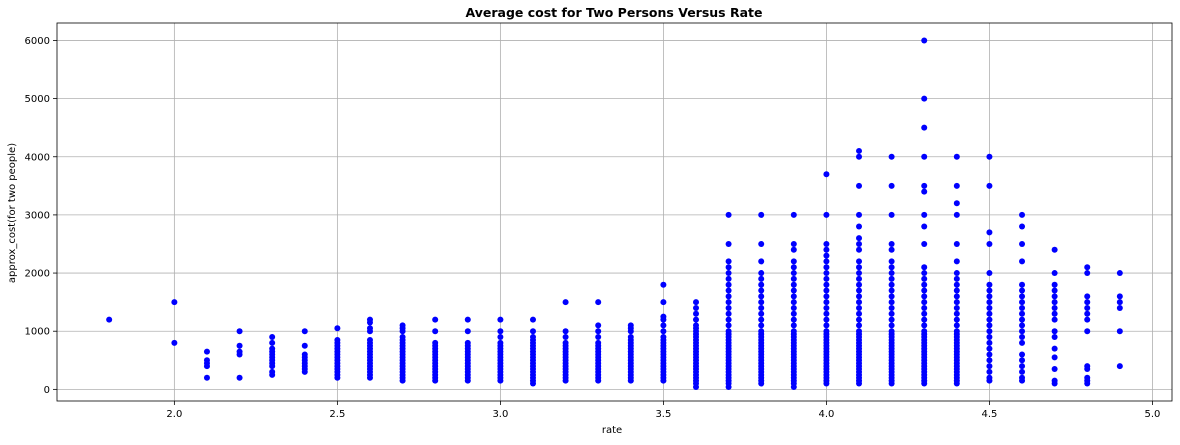 Image resolution: width=1180 pixels, height=445 pixels. I want to click on x-tick-label: 2.5, so click(337, 414).